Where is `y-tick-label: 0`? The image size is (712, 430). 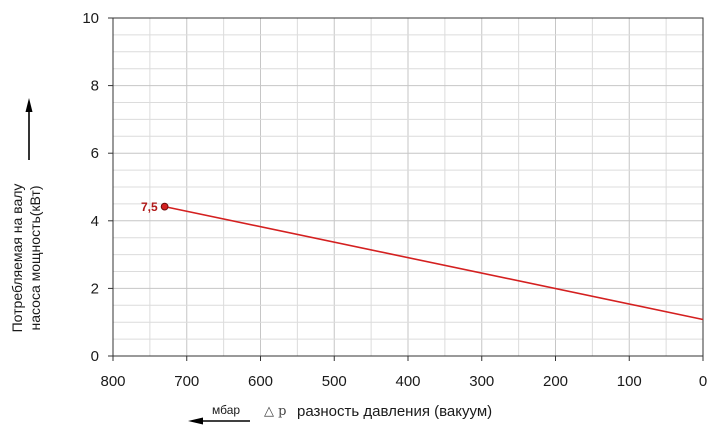 y-tick-label: 0 is located at coordinates (95, 356).